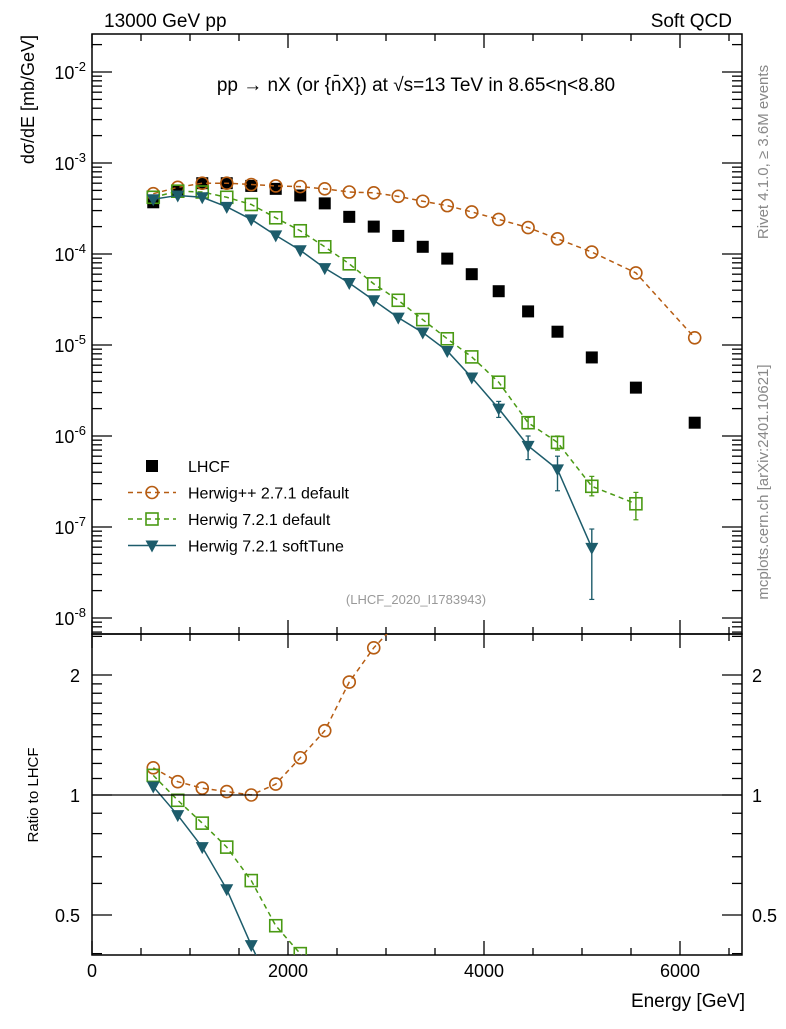 This screenshot has width=786, height=1029. I want to click on y-tick-label: 10⁻⁴, so click(70, 253).